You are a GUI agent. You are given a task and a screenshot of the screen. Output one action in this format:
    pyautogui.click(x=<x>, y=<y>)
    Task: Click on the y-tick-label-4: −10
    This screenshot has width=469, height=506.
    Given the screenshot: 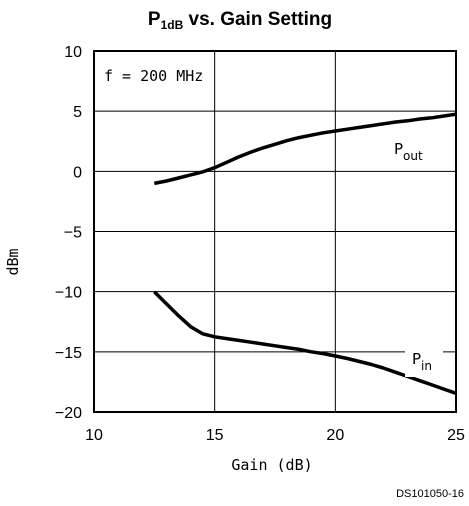 What is the action you would take?
    pyautogui.click(x=68, y=293)
    